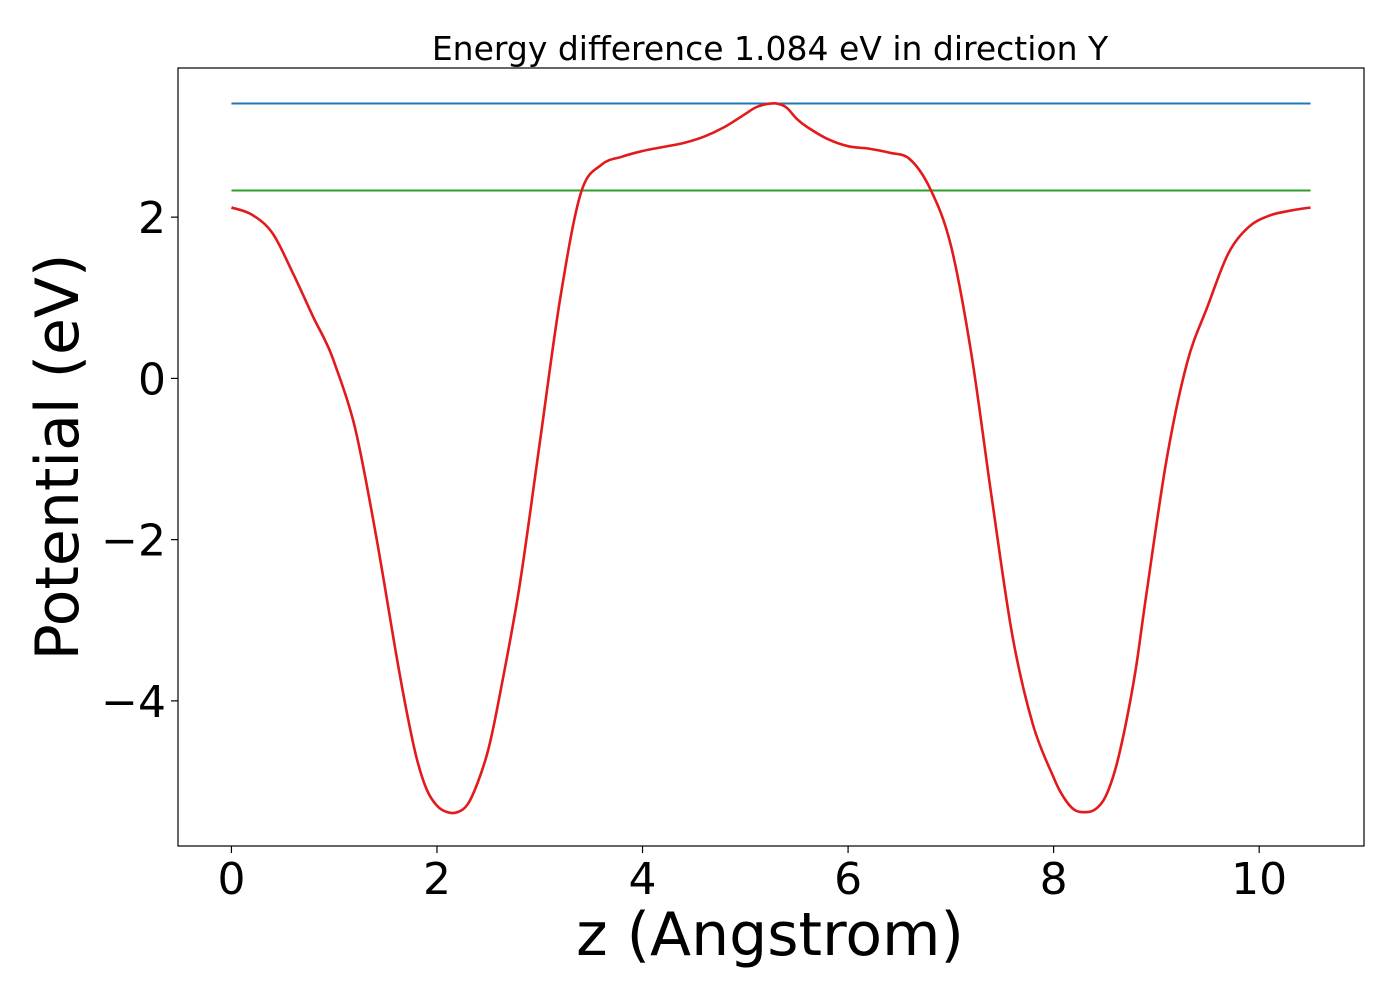 This screenshot has height=1000, width=1400. What do you see at coordinates (770, 935) in the screenshot?
I see `x-axis-title: z (Angstrom)` at bounding box center [770, 935].